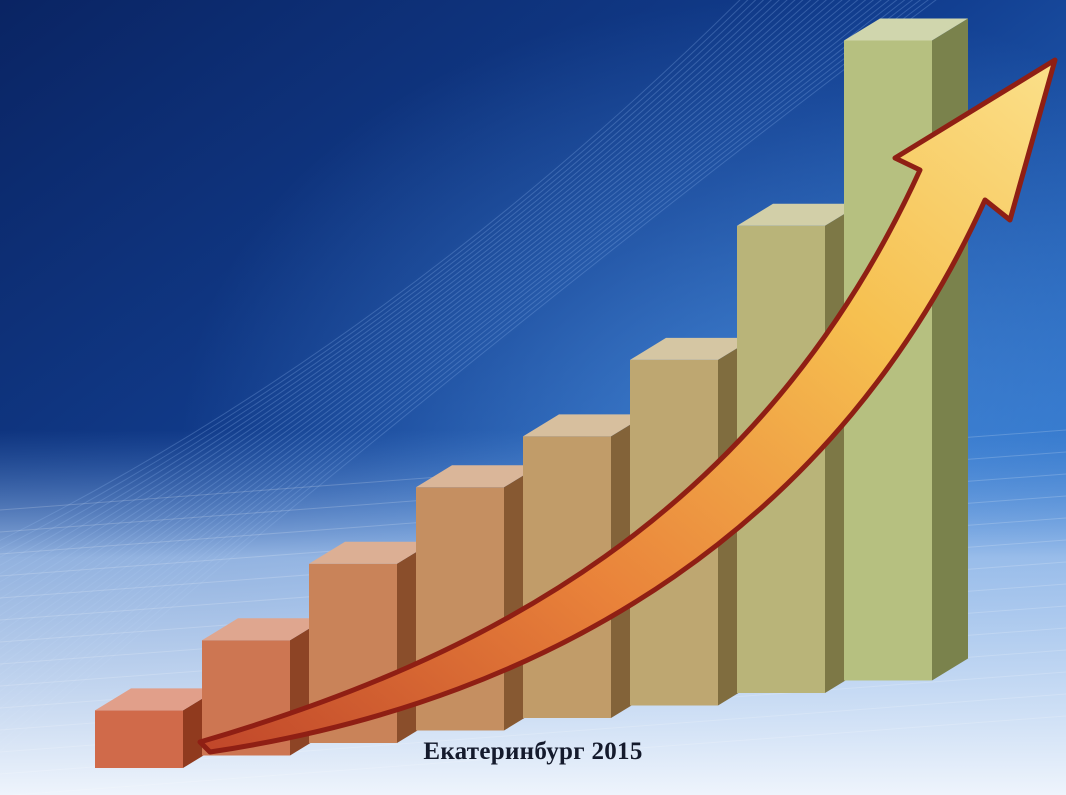 The height and width of the screenshot is (795, 1066). What do you see at coordinates (139, 739) in the screenshot?
I see `bar-front` at bounding box center [139, 739].